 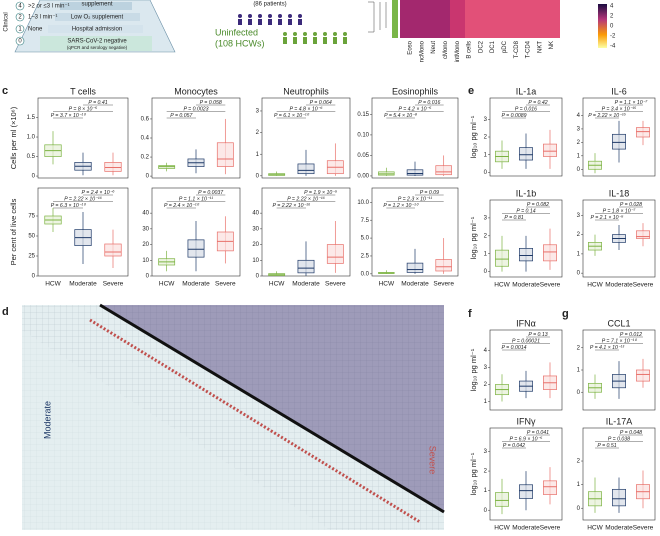 I want to click on heatmap-label: ncMono, so click(x=422, y=51).